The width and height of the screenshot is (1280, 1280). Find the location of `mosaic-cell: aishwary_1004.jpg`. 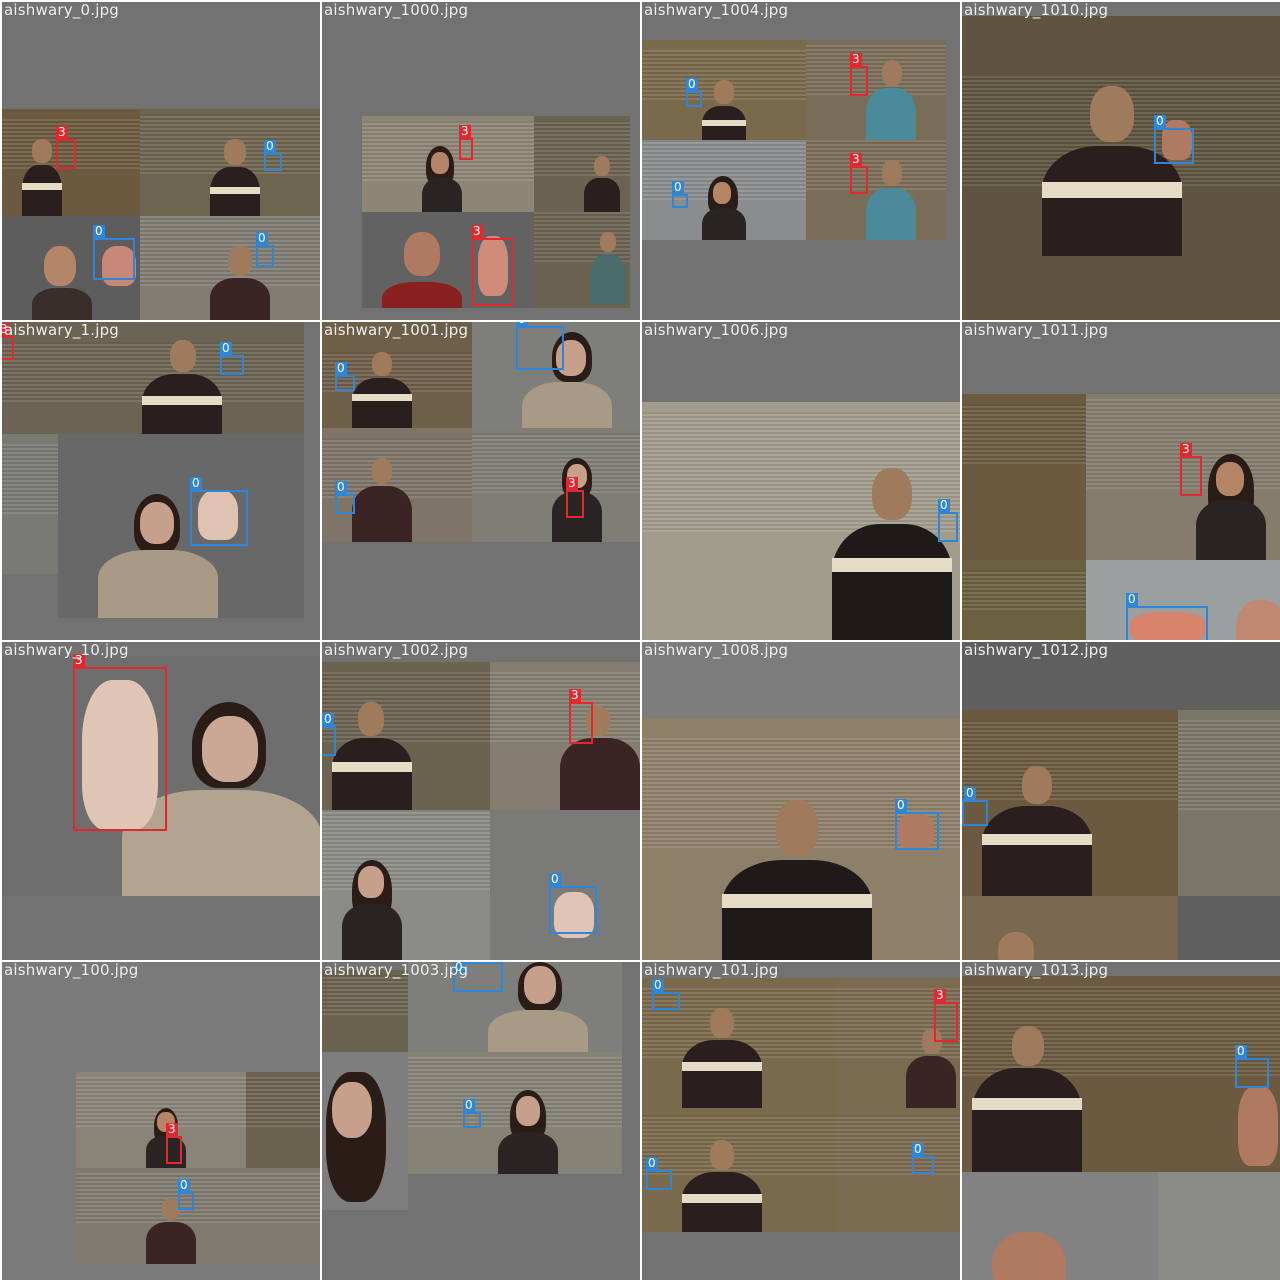

mosaic-cell: aishwary_1004.jpg is located at coordinates (801, 161).